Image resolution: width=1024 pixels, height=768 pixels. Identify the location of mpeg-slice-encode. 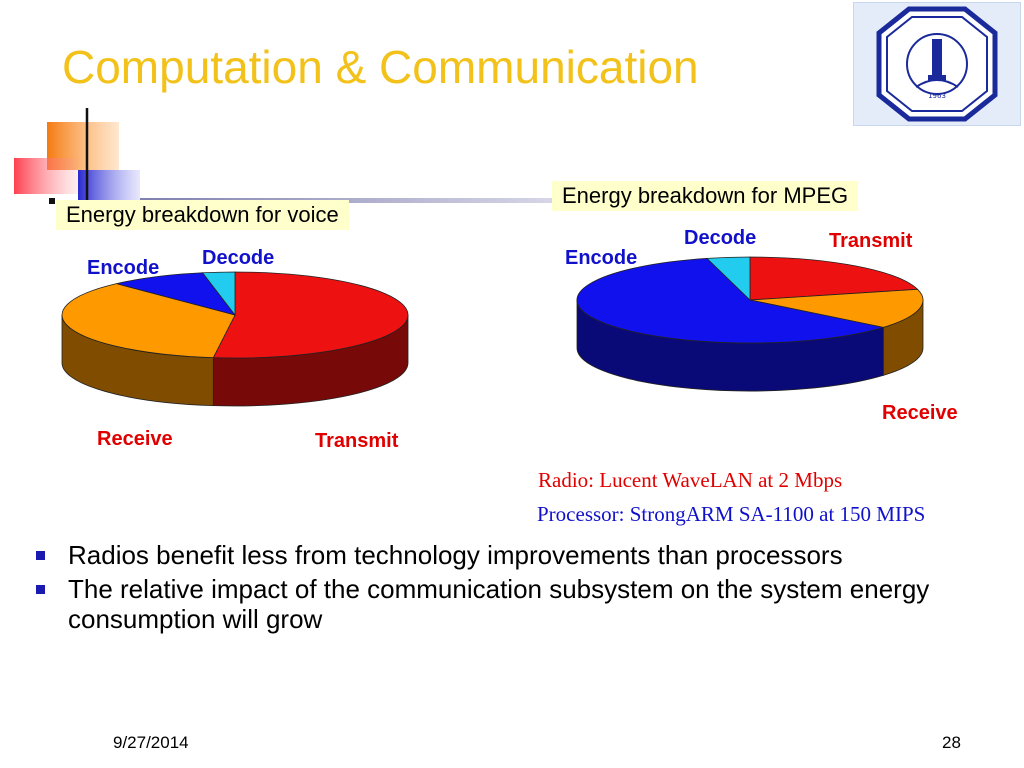
(730, 300).